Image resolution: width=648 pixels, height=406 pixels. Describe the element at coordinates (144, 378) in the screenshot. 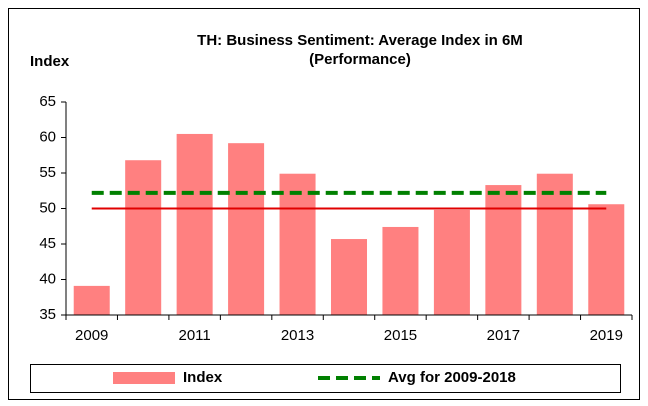

I see `legend-swatch` at that location.